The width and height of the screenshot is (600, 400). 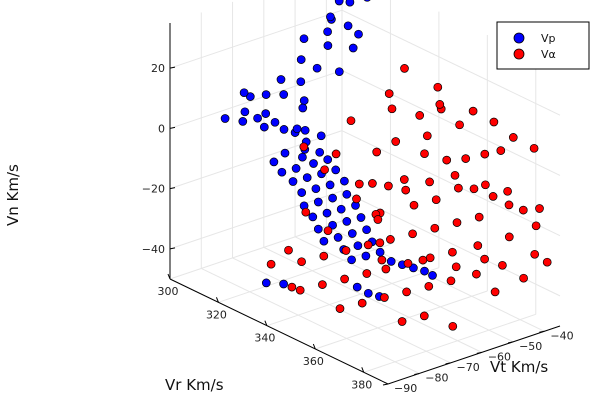 What do you see at coordinates (468, 367) in the screenshot?
I see `y-tick-label: −70` at bounding box center [468, 367].